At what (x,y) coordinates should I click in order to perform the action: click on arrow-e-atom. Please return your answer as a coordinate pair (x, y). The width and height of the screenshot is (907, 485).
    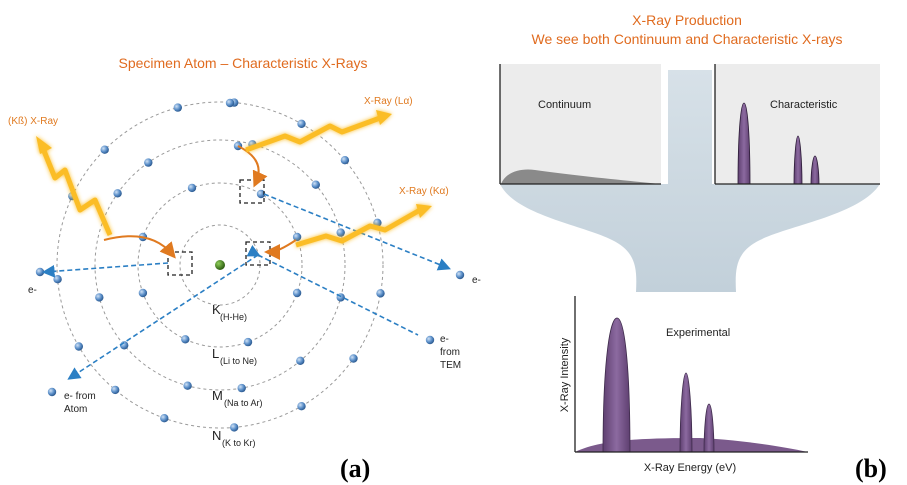
    Looking at the image, I should click on (163, 317).